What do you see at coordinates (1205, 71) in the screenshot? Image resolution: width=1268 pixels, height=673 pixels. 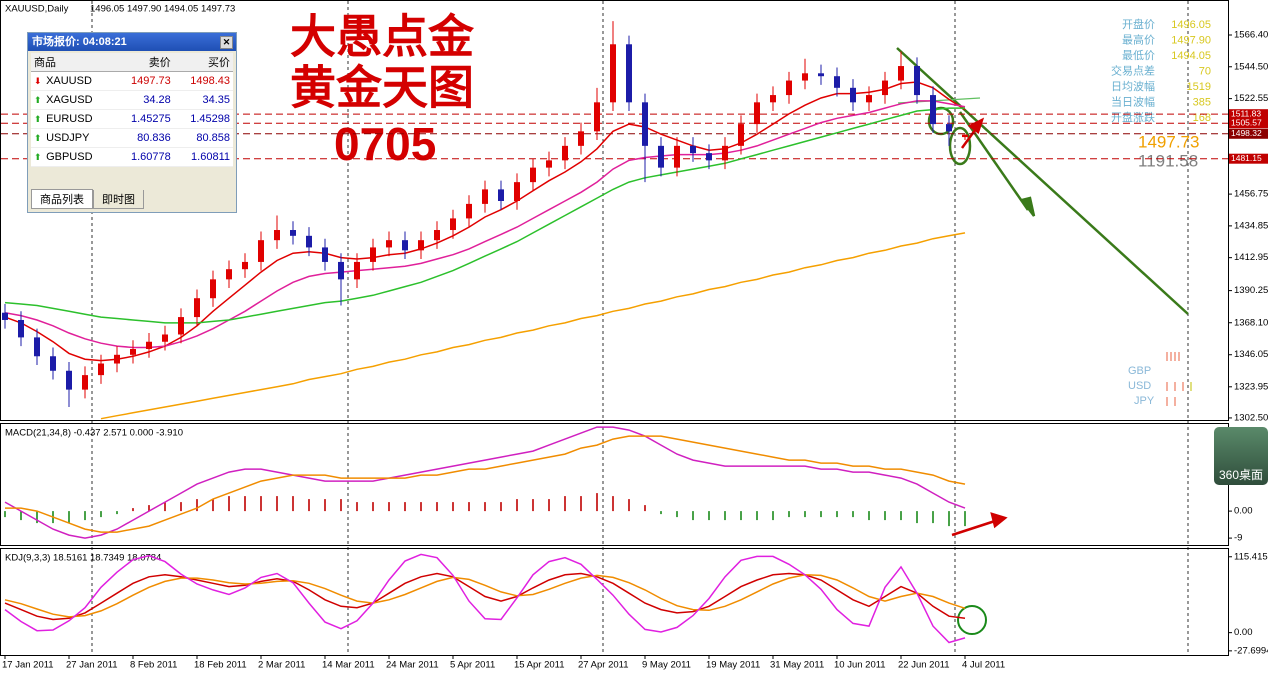 I see `info-value: 70` at bounding box center [1205, 71].